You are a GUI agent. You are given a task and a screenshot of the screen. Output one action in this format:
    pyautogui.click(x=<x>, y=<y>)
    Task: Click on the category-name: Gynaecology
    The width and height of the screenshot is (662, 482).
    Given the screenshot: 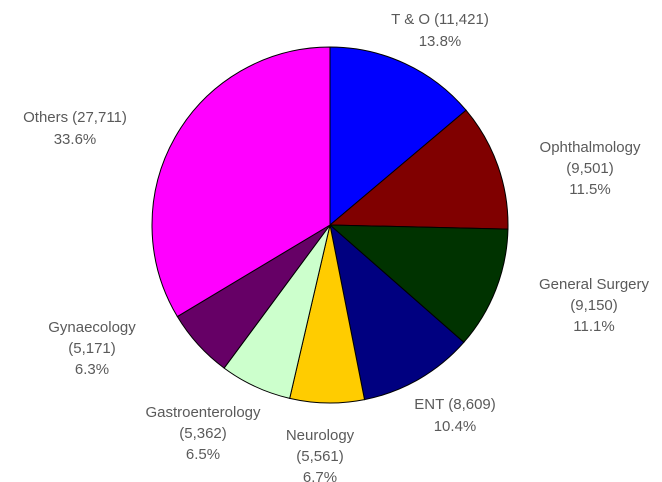 What is the action you would take?
    pyautogui.click(x=92, y=327)
    